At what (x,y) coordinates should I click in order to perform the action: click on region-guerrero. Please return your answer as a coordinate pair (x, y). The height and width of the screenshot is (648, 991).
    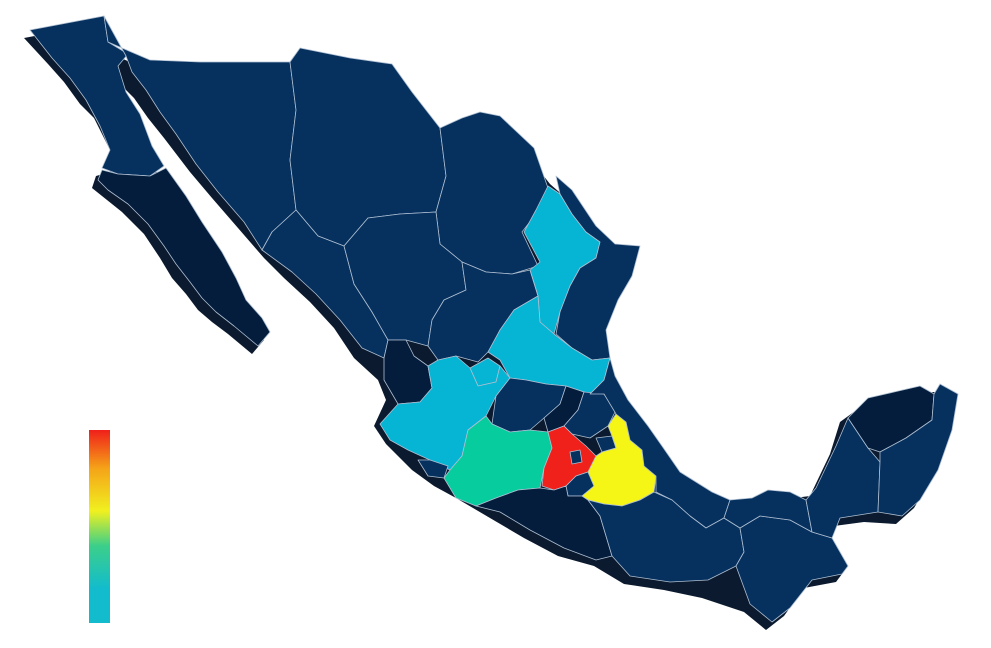
    Looking at the image, I should click on (544, 523).